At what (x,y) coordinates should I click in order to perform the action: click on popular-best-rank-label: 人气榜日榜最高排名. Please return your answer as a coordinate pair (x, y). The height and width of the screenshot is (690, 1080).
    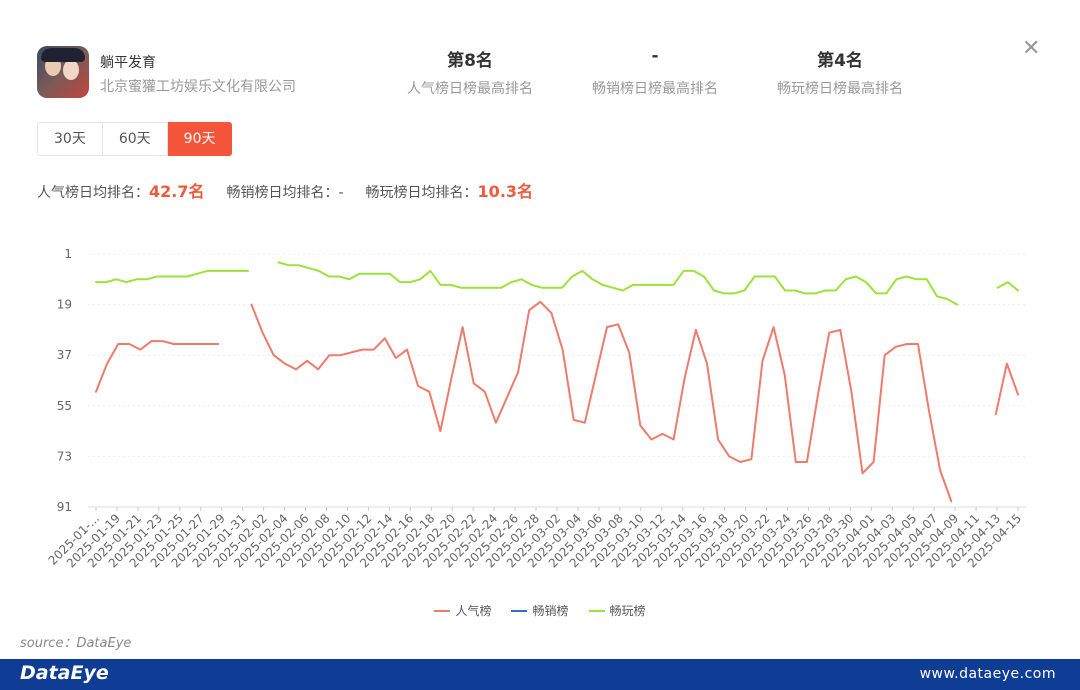
    Looking at the image, I should click on (470, 89).